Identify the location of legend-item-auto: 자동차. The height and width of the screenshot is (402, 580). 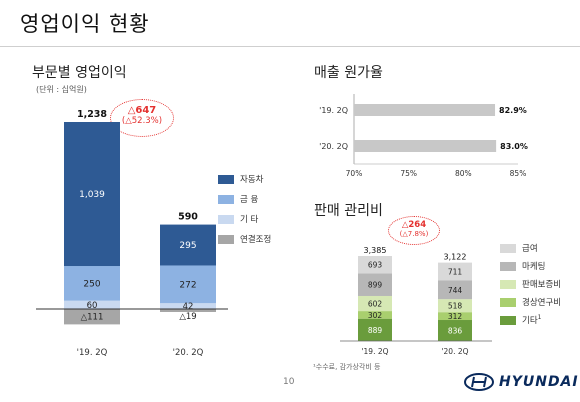
(244, 179).